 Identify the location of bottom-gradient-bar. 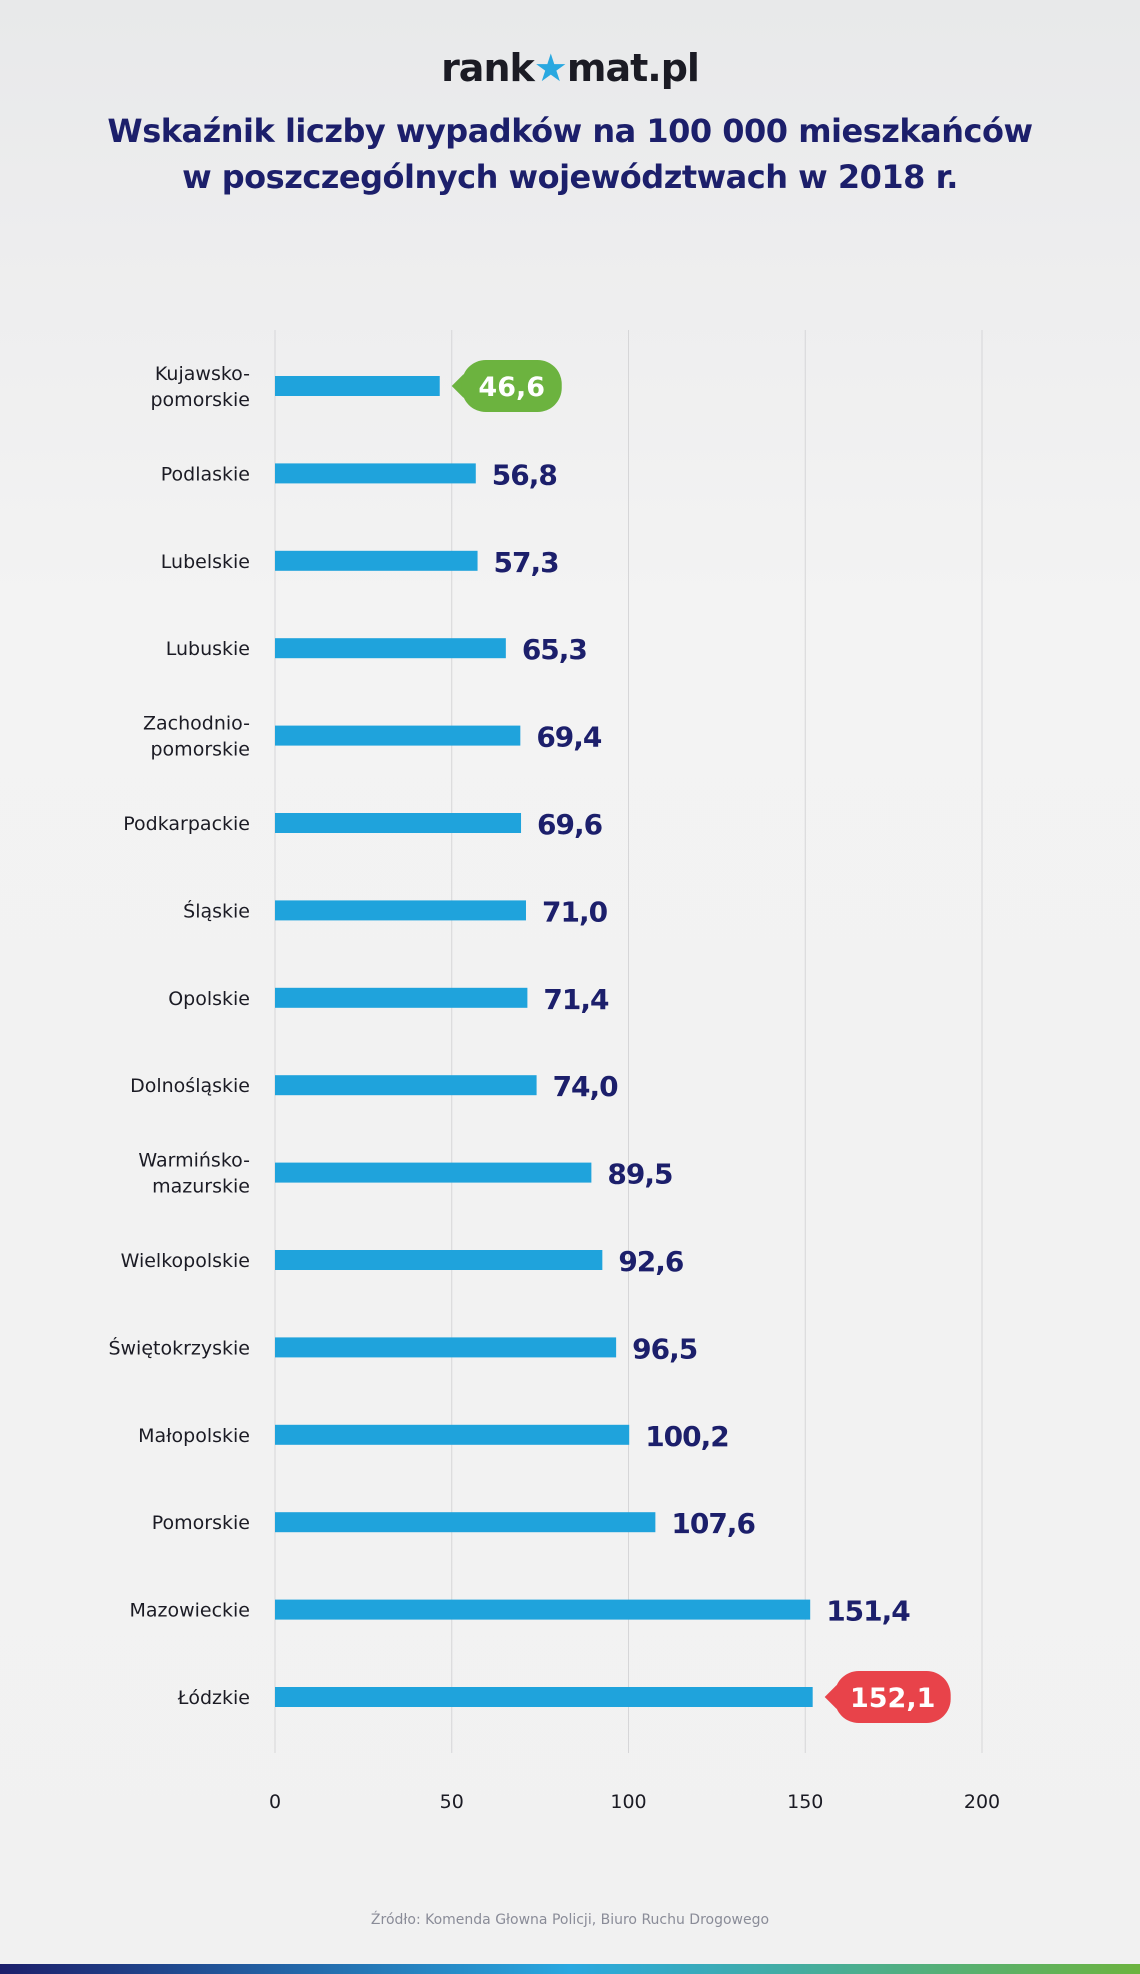
(570, 1969).